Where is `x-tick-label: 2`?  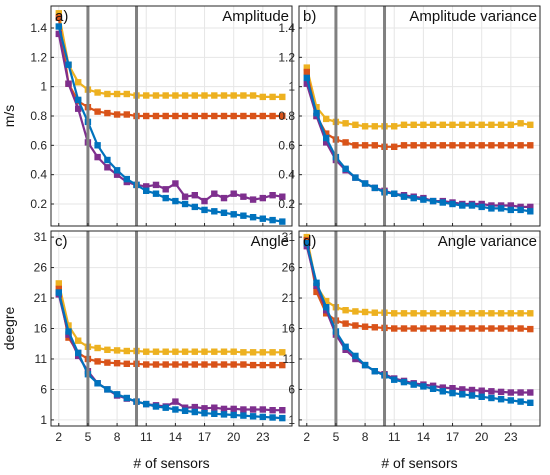
x-tick-label: 2 is located at coordinates (306, 437).